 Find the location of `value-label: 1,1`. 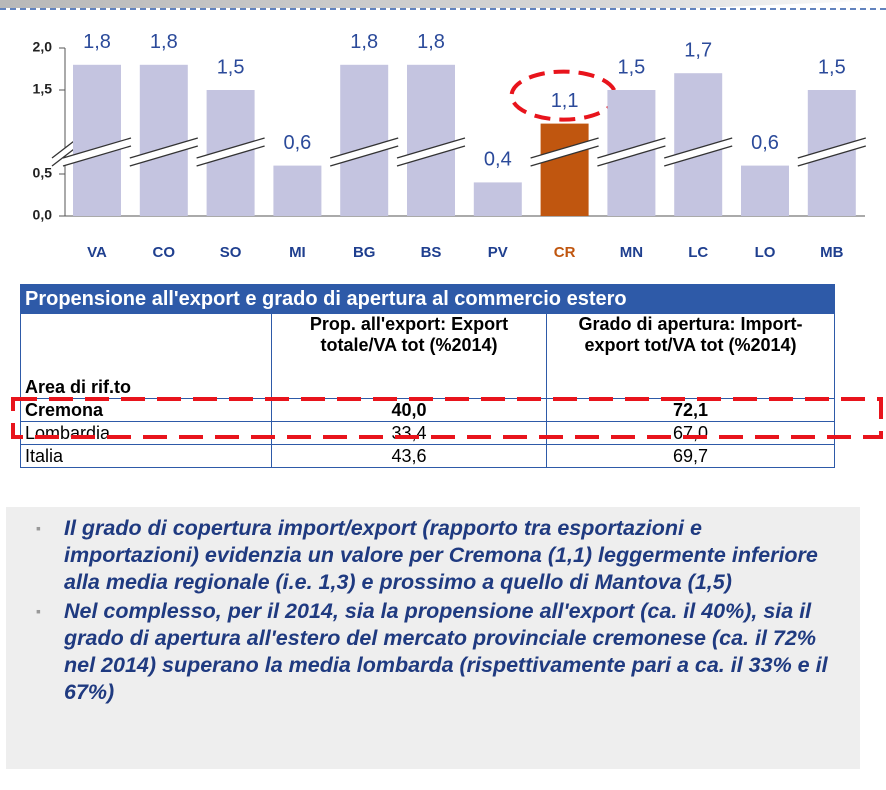

value-label: 1,1 is located at coordinates (565, 101).